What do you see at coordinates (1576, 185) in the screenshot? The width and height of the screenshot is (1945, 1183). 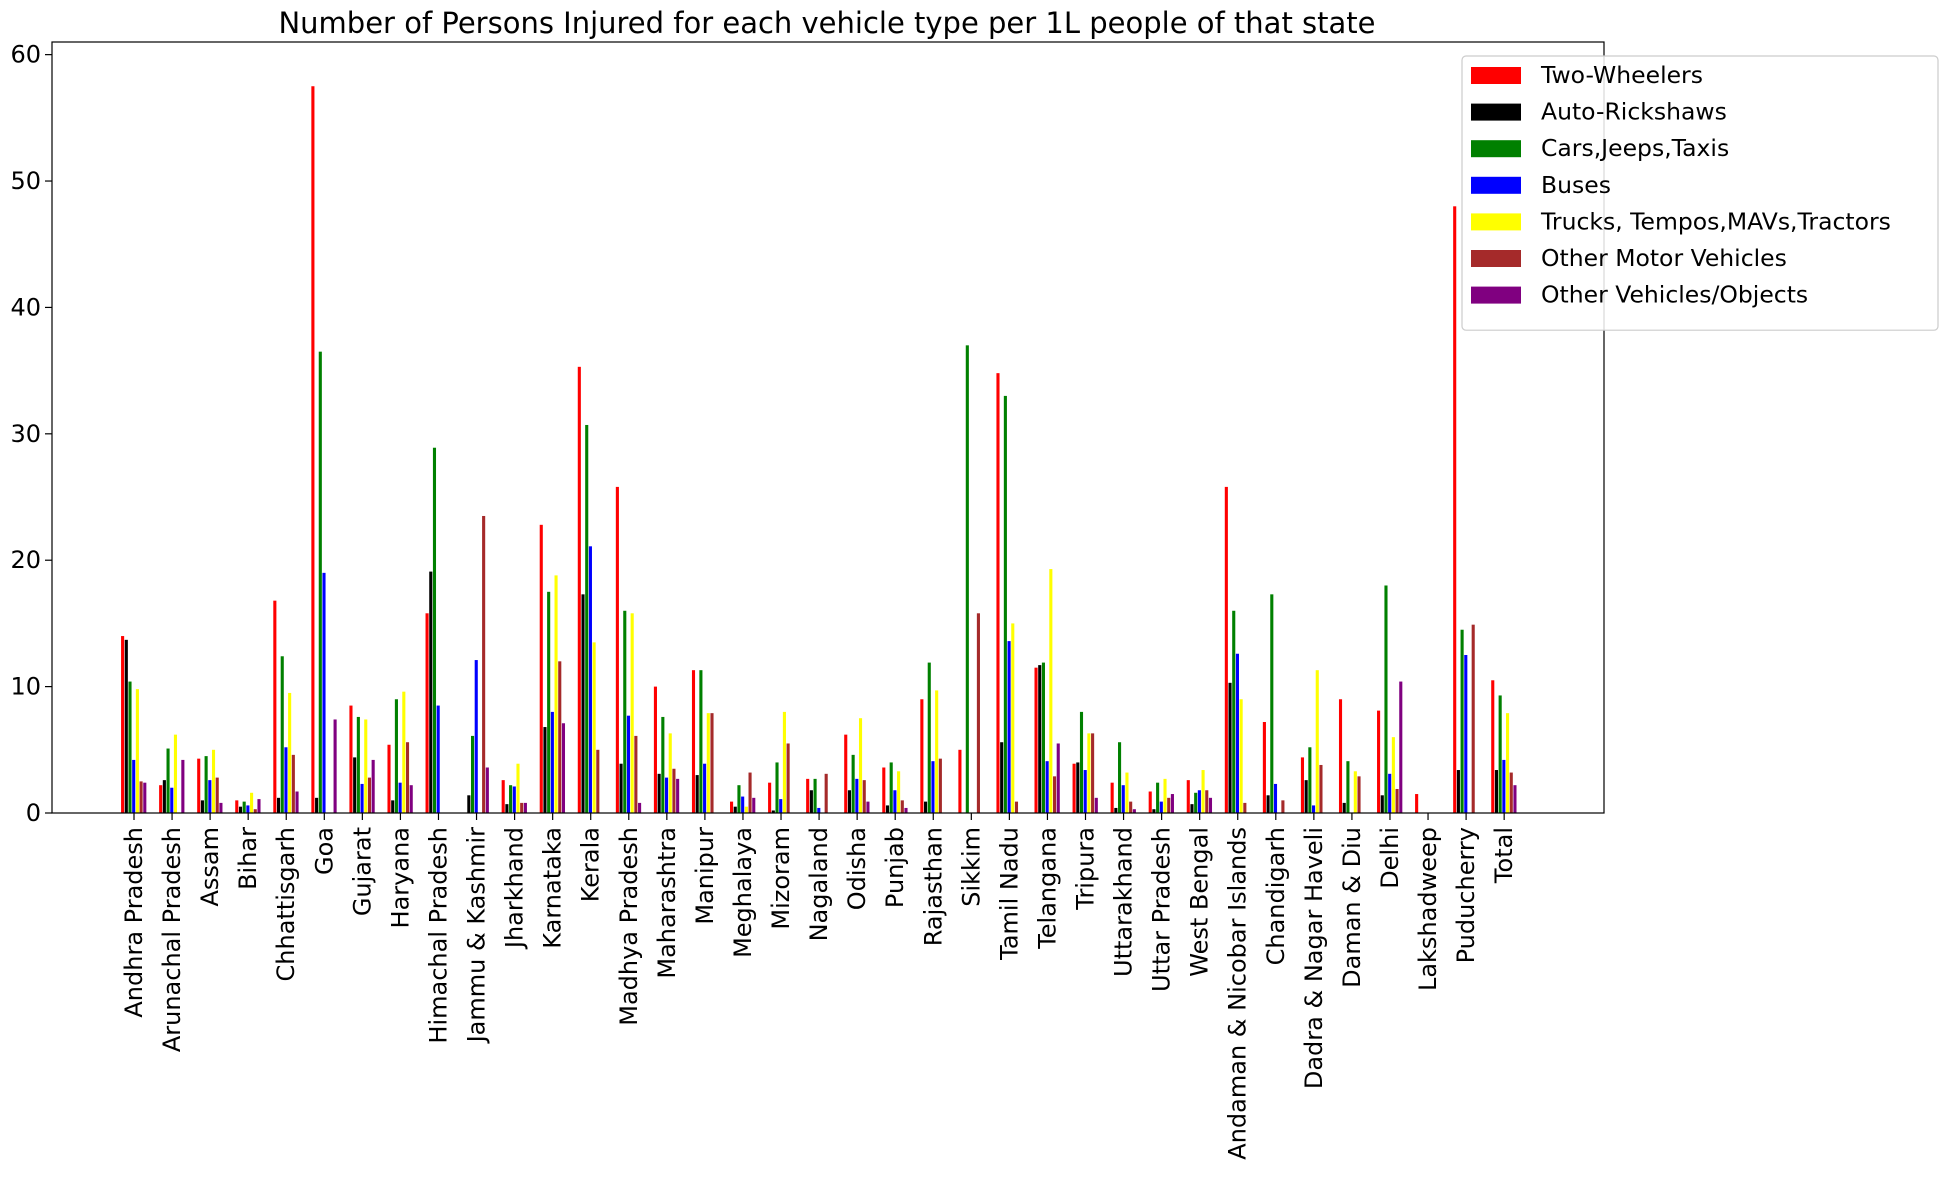 I see `legend-label: Buses` at bounding box center [1576, 185].